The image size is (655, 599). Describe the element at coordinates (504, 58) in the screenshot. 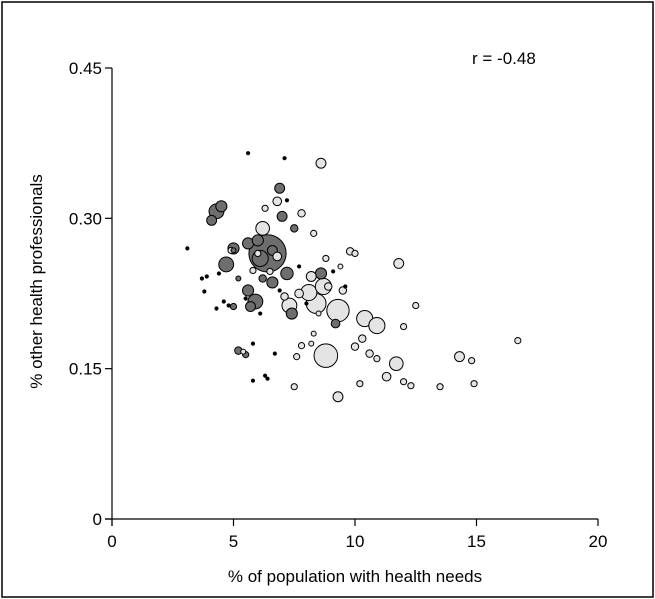

I see `correlation-annotation: r = -0.48` at that location.